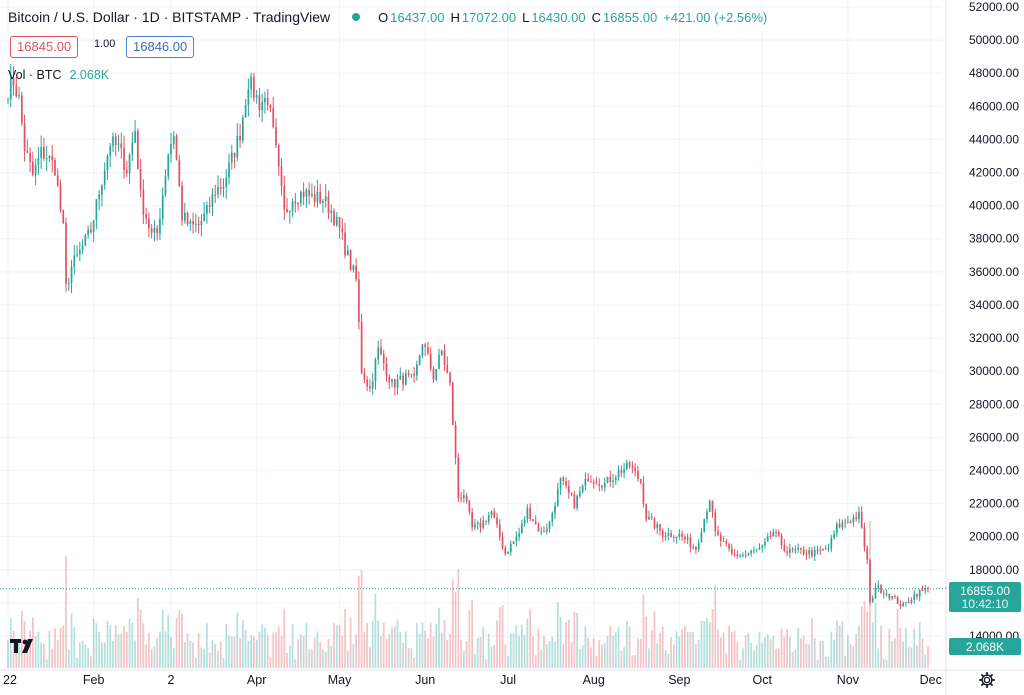  What do you see at coordinates (987, 680) in the screenshot?
I see `gear-icon` at bounding box center [987, 680].